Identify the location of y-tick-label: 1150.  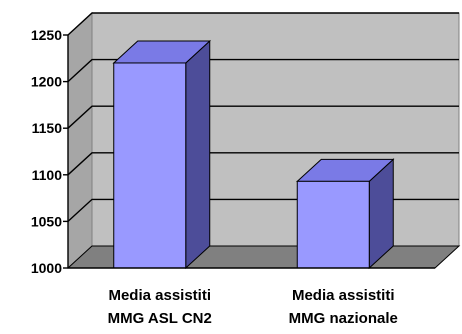
(47, 128).